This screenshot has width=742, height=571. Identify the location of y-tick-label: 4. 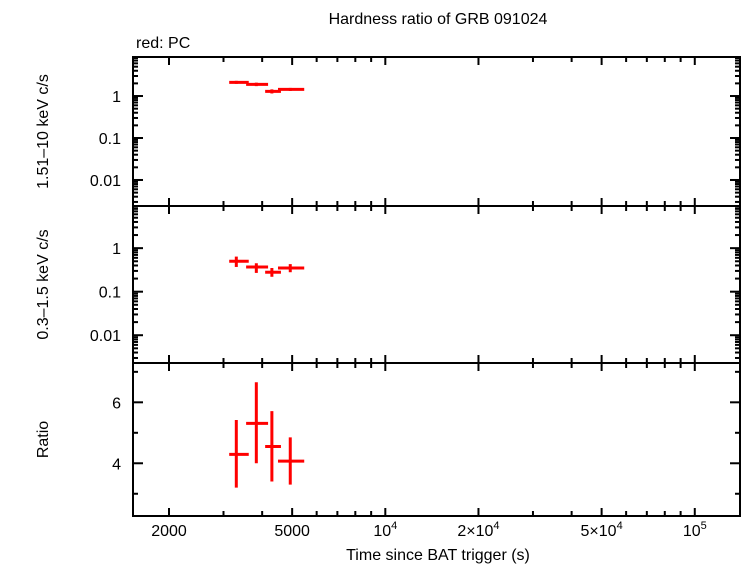
(116, 464).